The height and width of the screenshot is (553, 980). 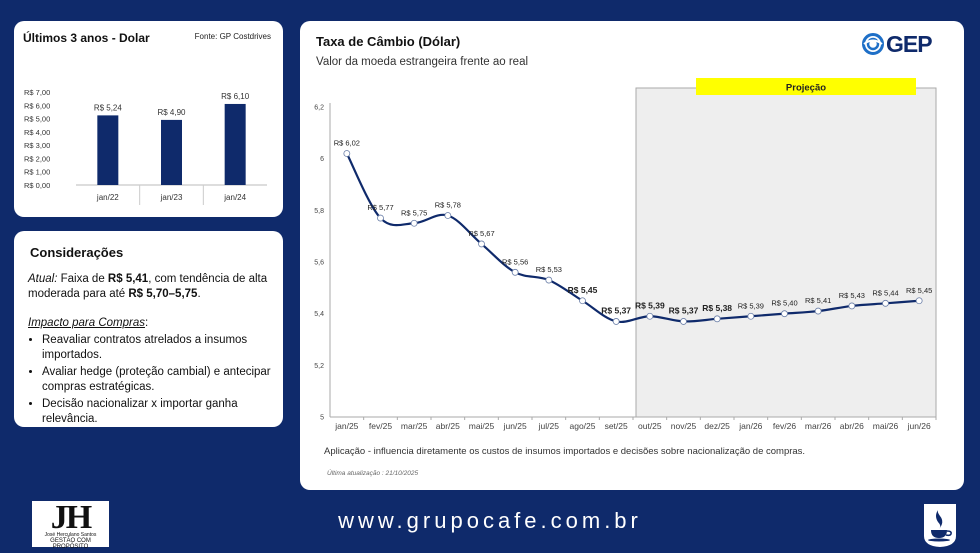 I want to click on data-point-label: R$ 5,53, so click(x=549, y=269).